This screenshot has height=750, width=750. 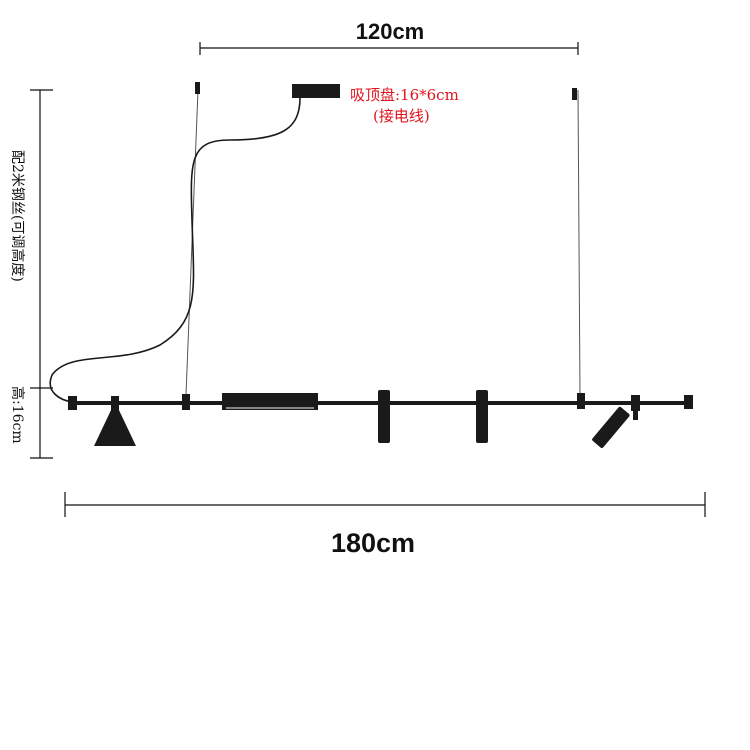 I want to click on cone-lamp, so click(x=115, y=421).